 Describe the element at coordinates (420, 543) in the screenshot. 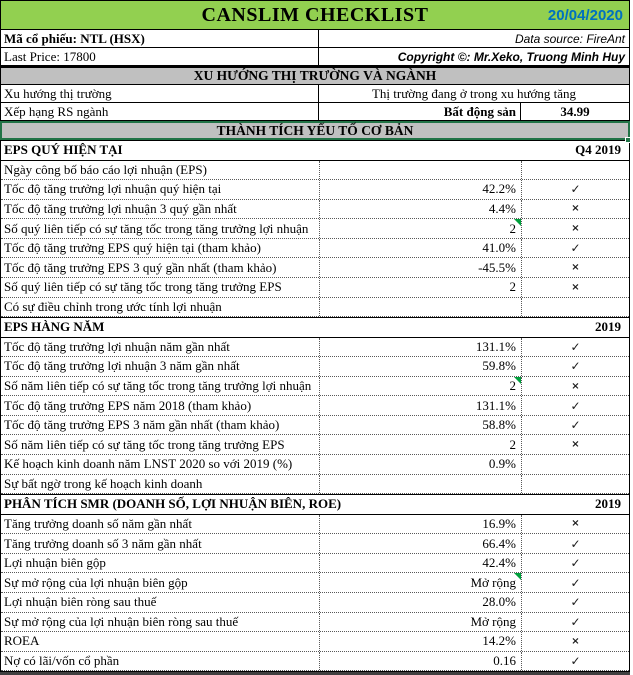

I see `criterion-value-cell: 66.4%` at that location.